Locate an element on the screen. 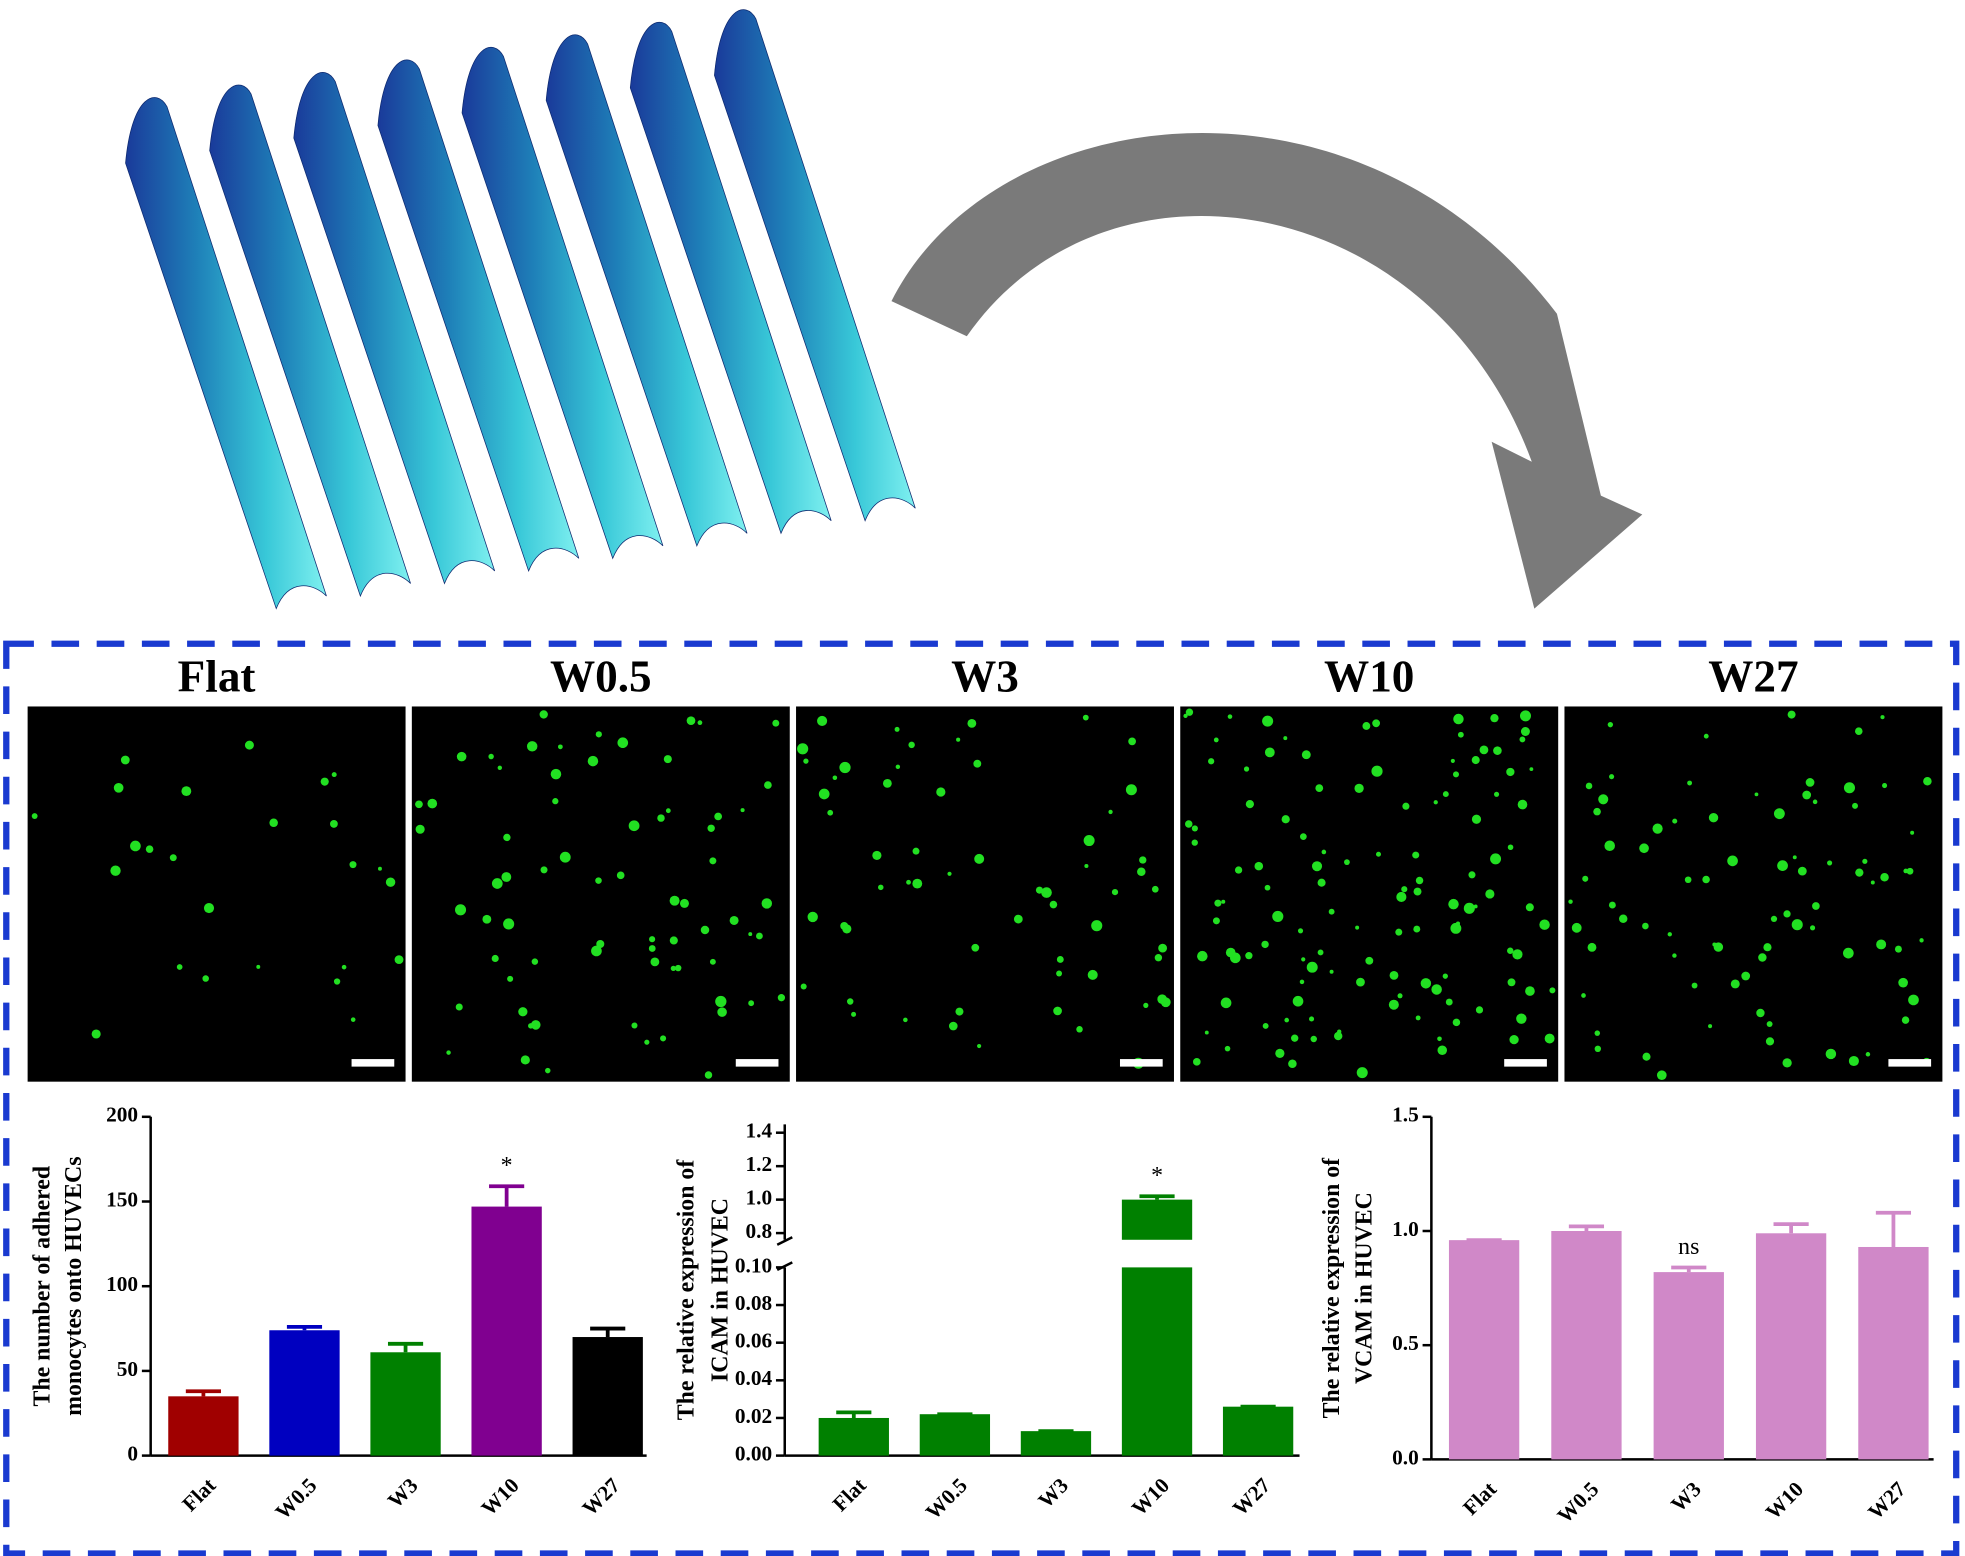 This screenshot has height=1556, width=1965. panel-title: W27 is located at coordinates (1753, 677).